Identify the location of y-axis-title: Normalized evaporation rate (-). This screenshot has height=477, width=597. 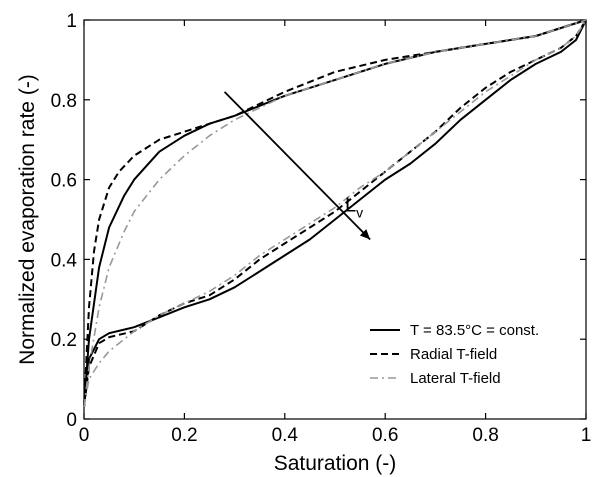
(27, 219).